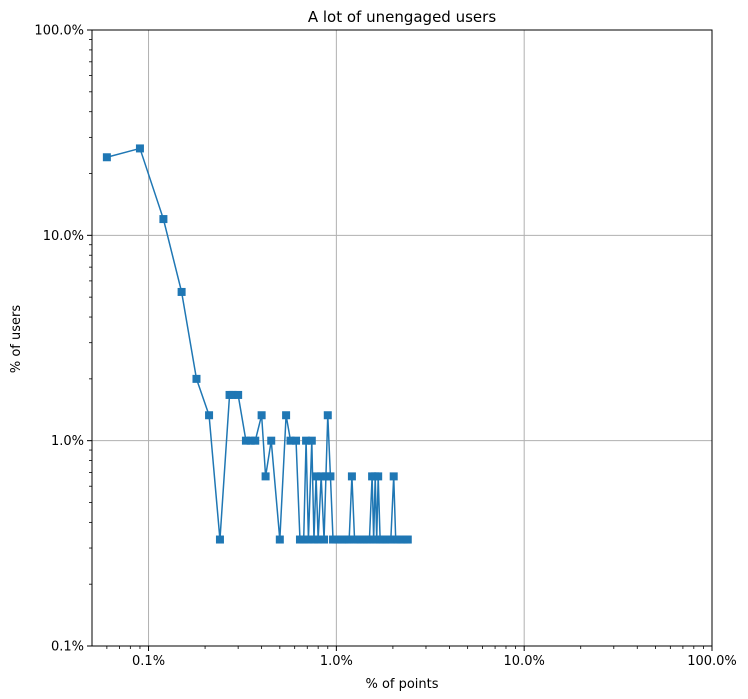 The height and width of the screenshot is (699, 748). Describe the element at coordinates (401, 684) in the screenshot. I see `x-axis-label: % of points` at that location.